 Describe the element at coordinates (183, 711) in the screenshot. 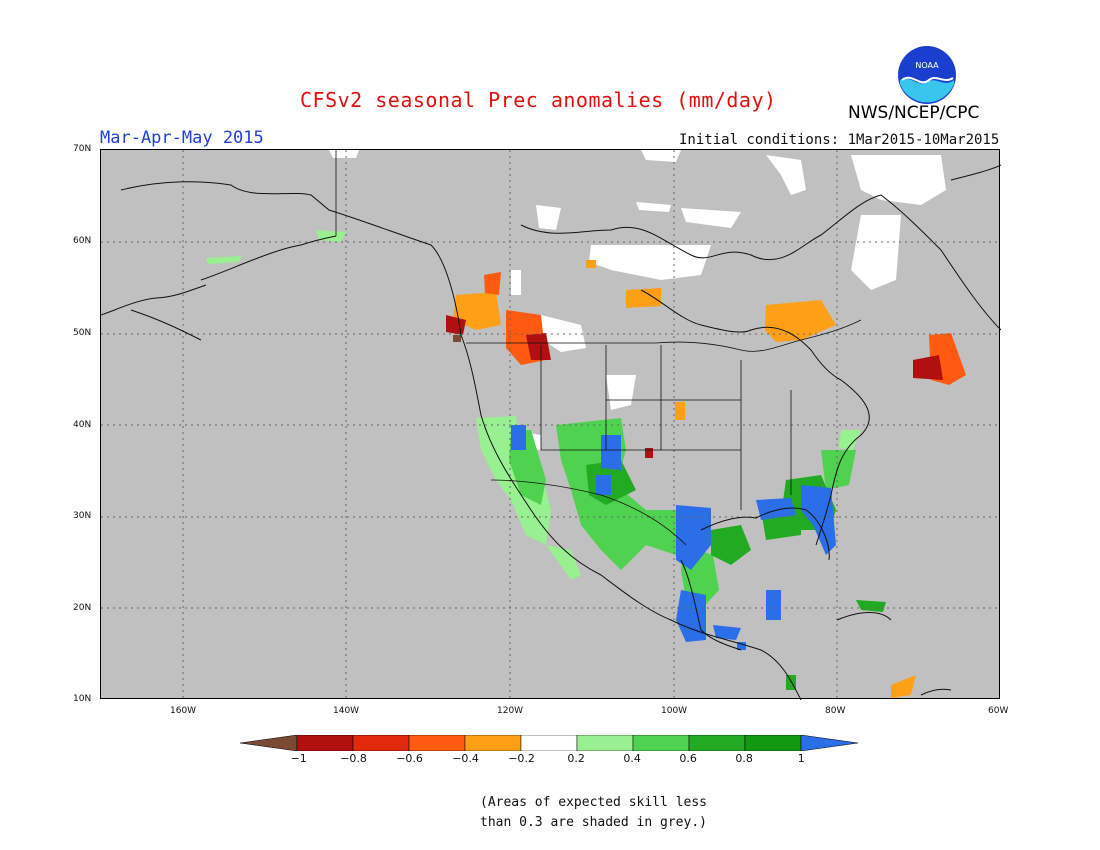

I see `lon-label-160w: 160W` at that location.